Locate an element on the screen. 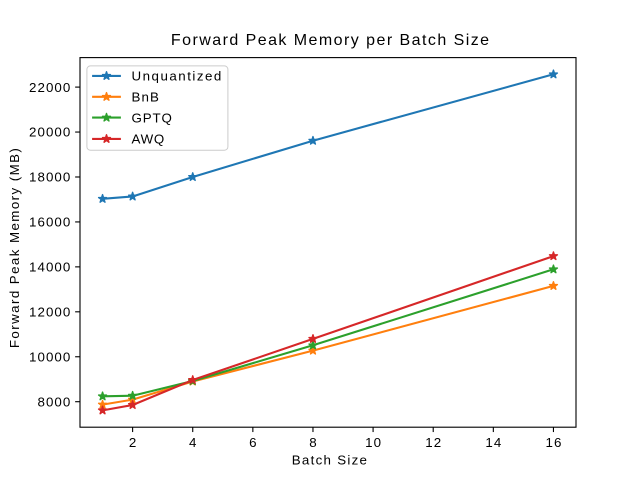 The width and height of the screenshot is (640, 480). svg-text: GPTQ is located at coordinates (152, 117).